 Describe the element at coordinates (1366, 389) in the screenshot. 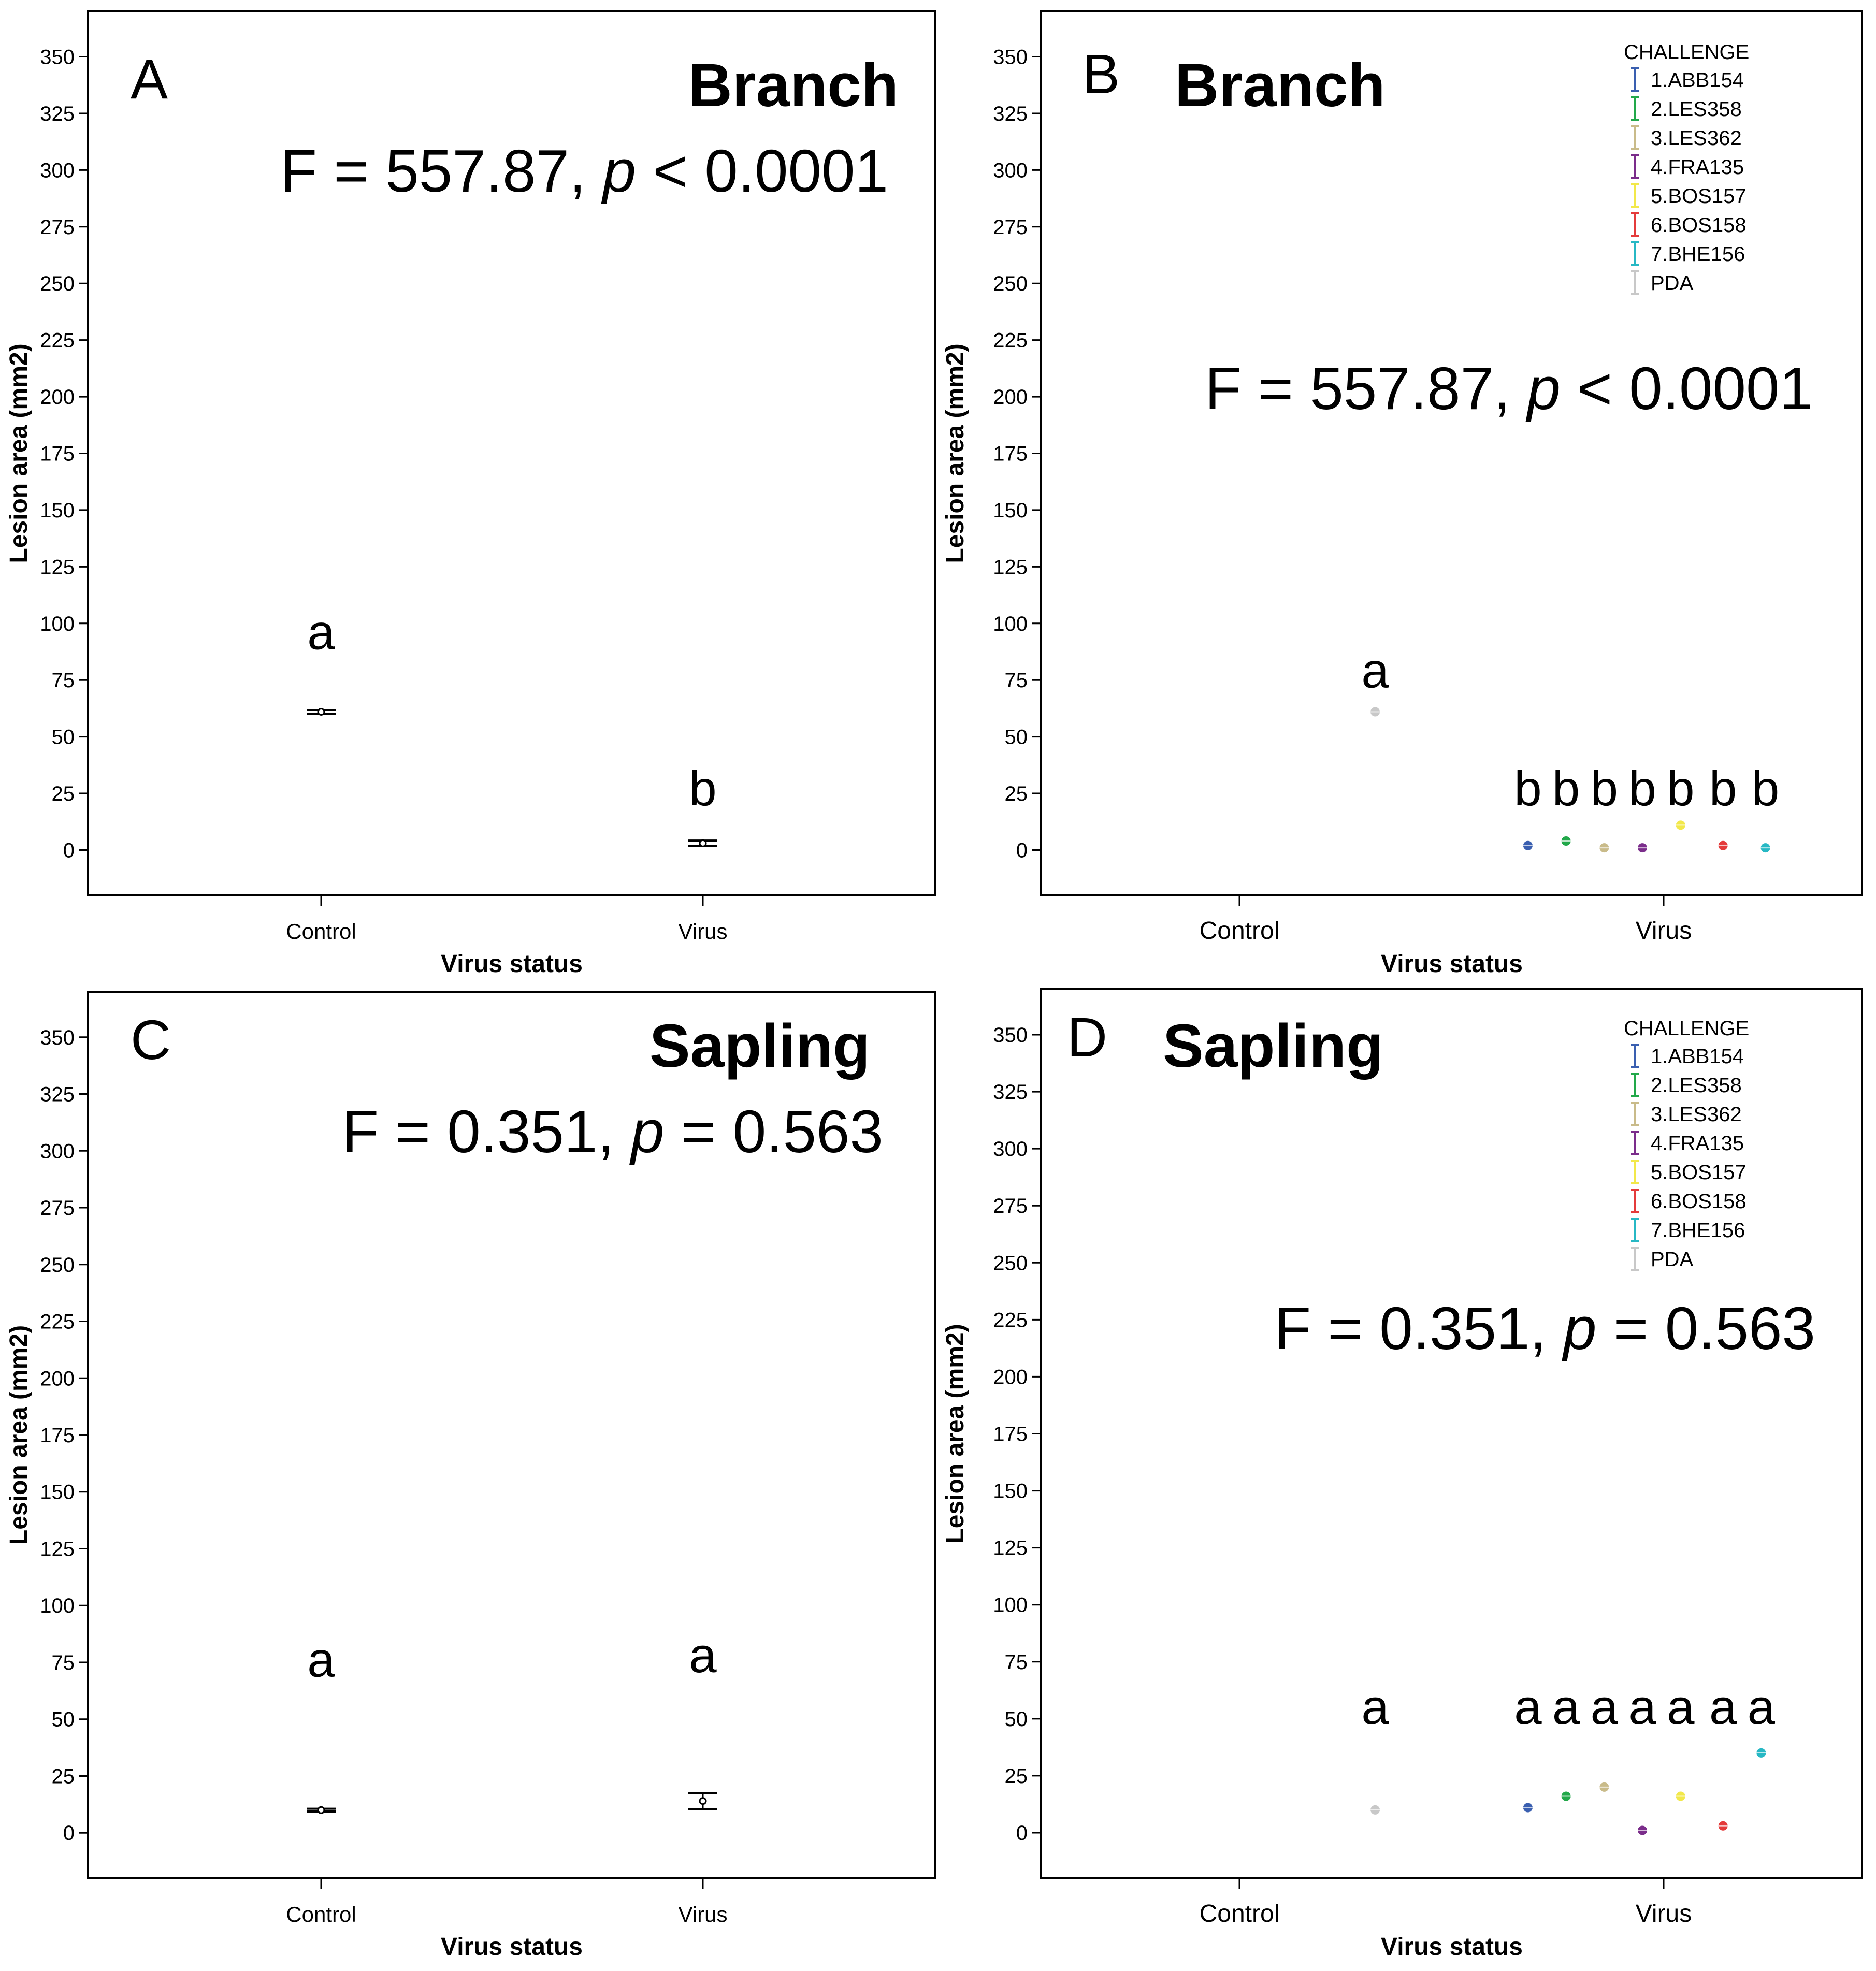

I see `stat-prefix: F = 557.87,` at that location.